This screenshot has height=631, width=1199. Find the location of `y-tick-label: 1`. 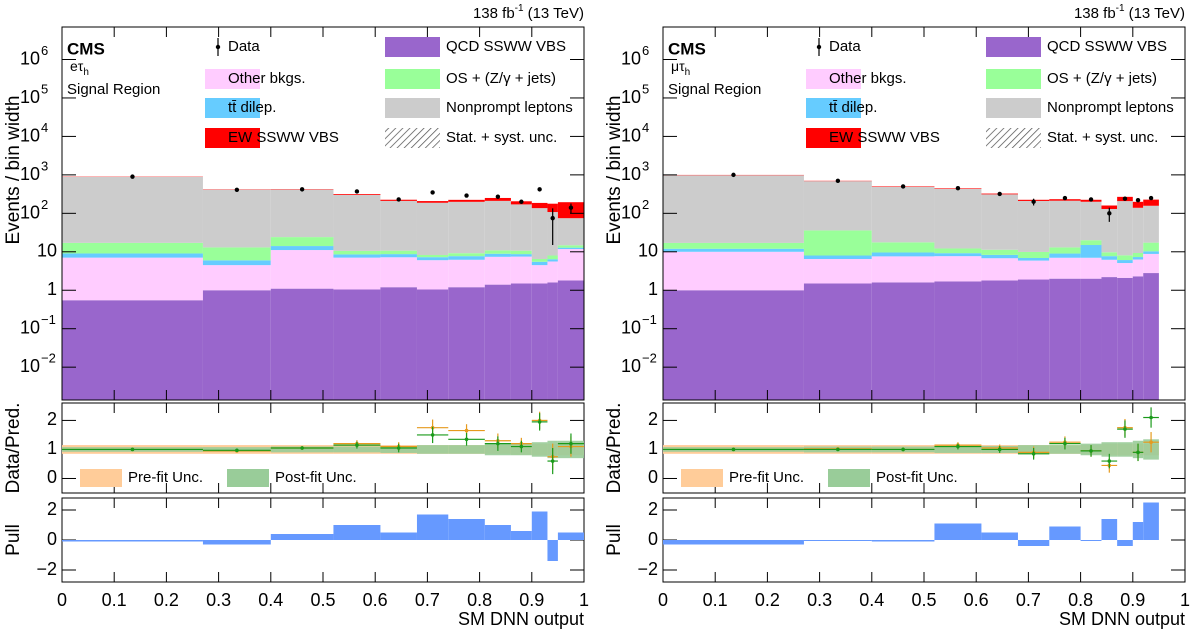

y-tick-label: 1 is located at coordinates (653, 289).